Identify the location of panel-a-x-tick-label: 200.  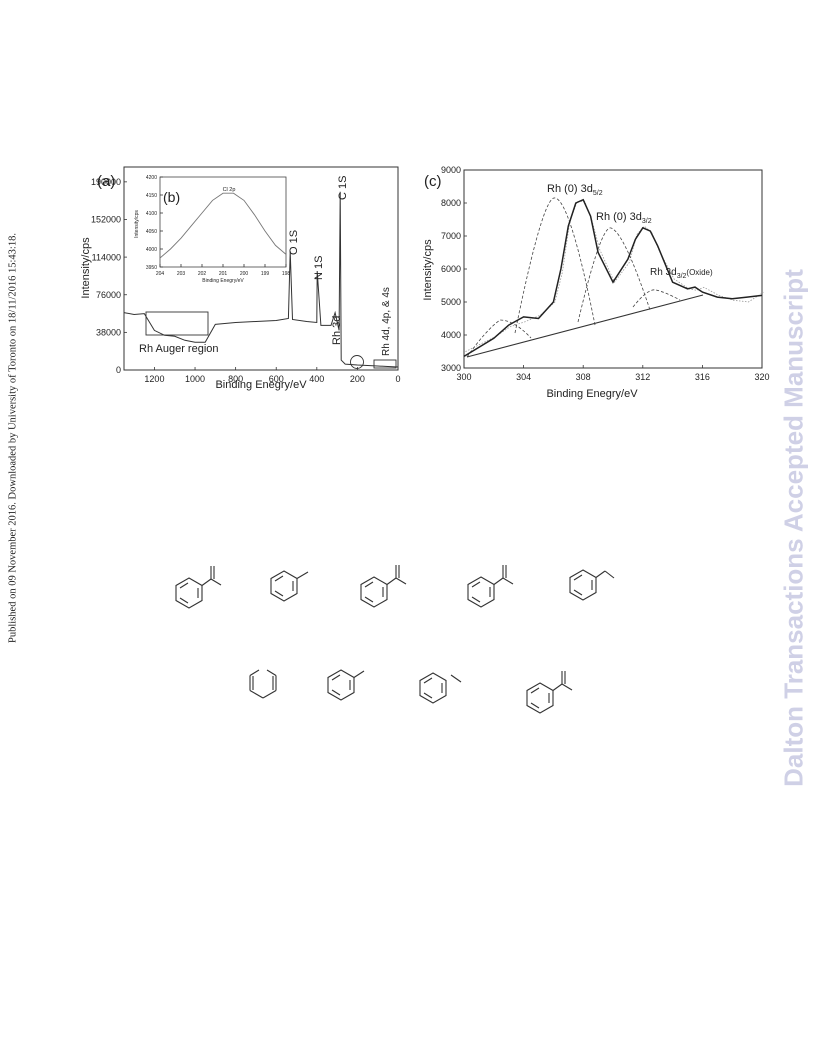
(357, 379).